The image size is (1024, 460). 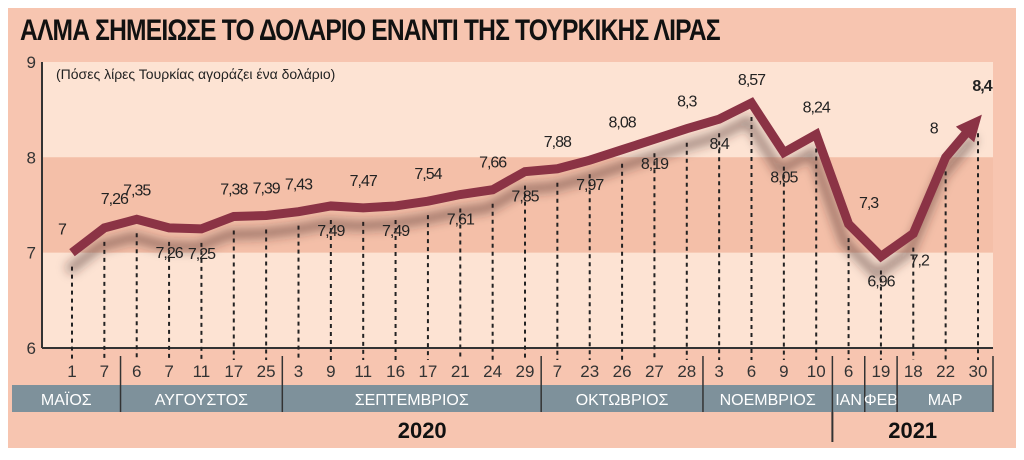 What do you see at coordinates (525, 371) in the screenshot?
I see `x-tick-label: 29` at bounding box center [525, 371].